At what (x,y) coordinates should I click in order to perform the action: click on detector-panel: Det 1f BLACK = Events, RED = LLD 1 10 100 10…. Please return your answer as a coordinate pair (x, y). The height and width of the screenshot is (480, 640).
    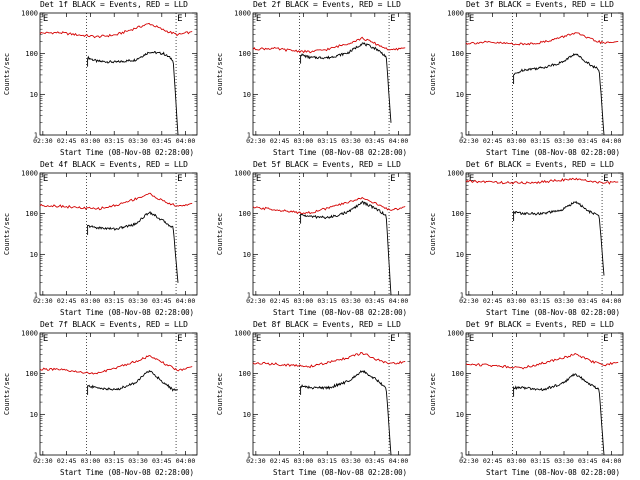
    Looking at the image, I should click on (106, 80).